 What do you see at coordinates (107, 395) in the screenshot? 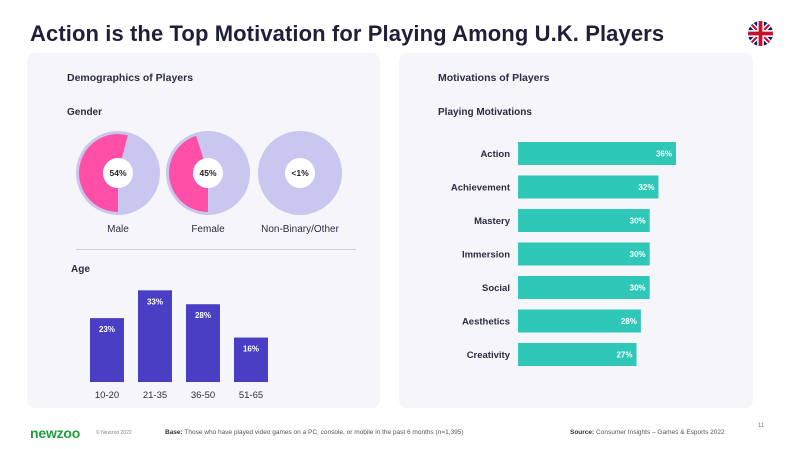
I see `age-category-label: 10-20` at bounding box center [107, 395].